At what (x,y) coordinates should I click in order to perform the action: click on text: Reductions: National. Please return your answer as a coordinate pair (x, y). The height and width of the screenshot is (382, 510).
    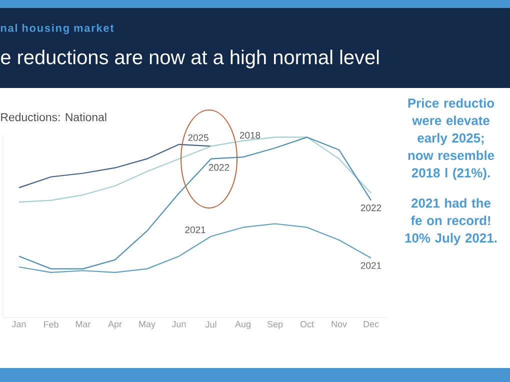
    Looking at the image, I should click on (53, 117).